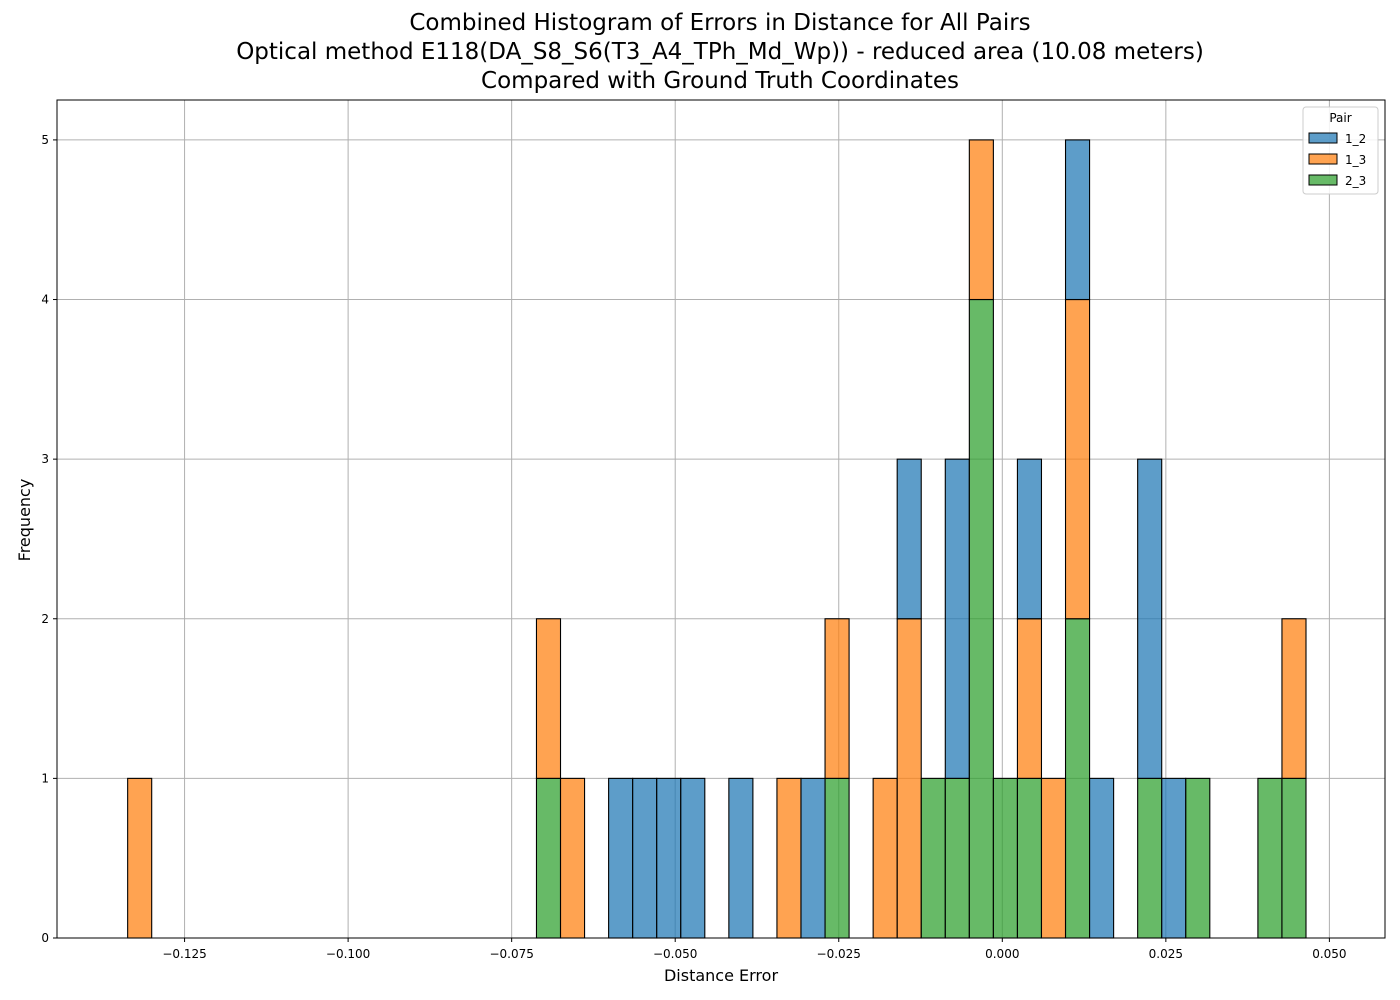 This screenshot has height=1000, width=1400. What do you see at coordinates (45, 300) in the screenshot?
I see `y-tick-label: 4` at bounding box center [45, 300].